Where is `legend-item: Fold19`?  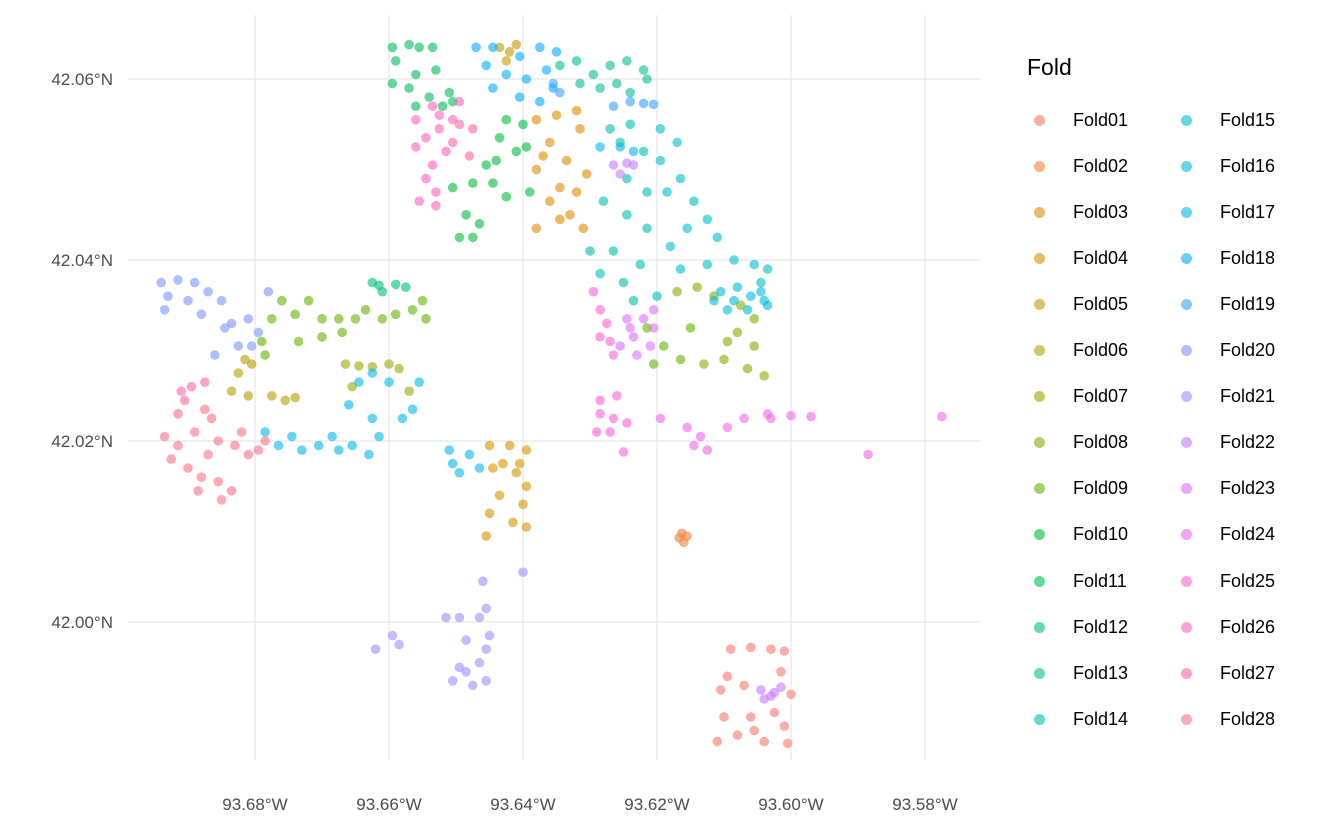 legend-item: Fold19 is located at coordinates (1221, 304).